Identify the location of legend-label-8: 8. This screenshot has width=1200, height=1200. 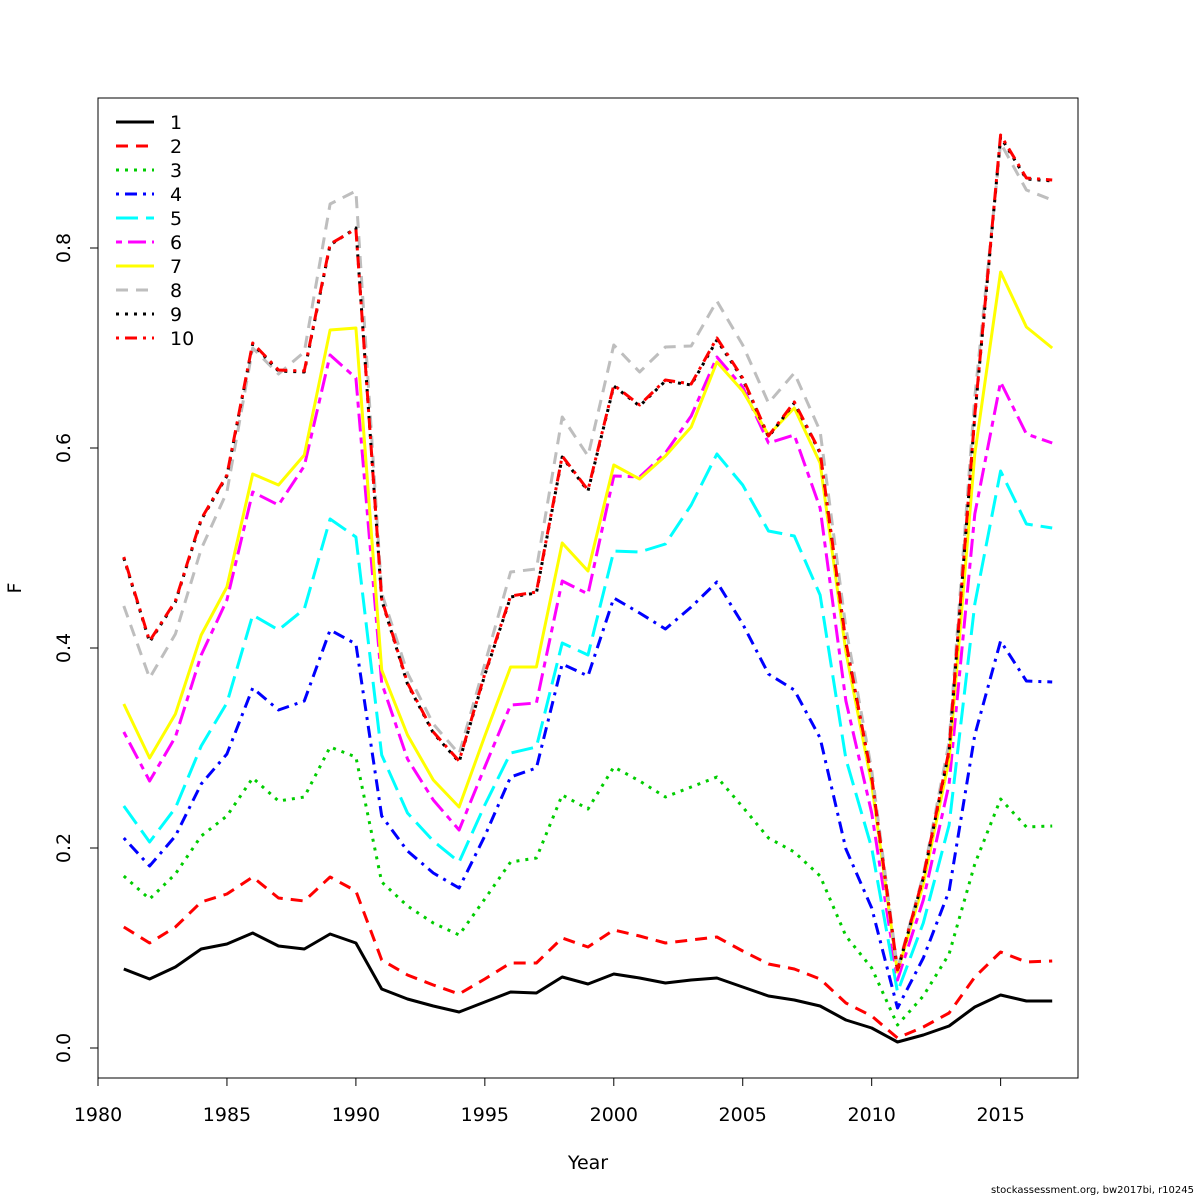
(176, 291).